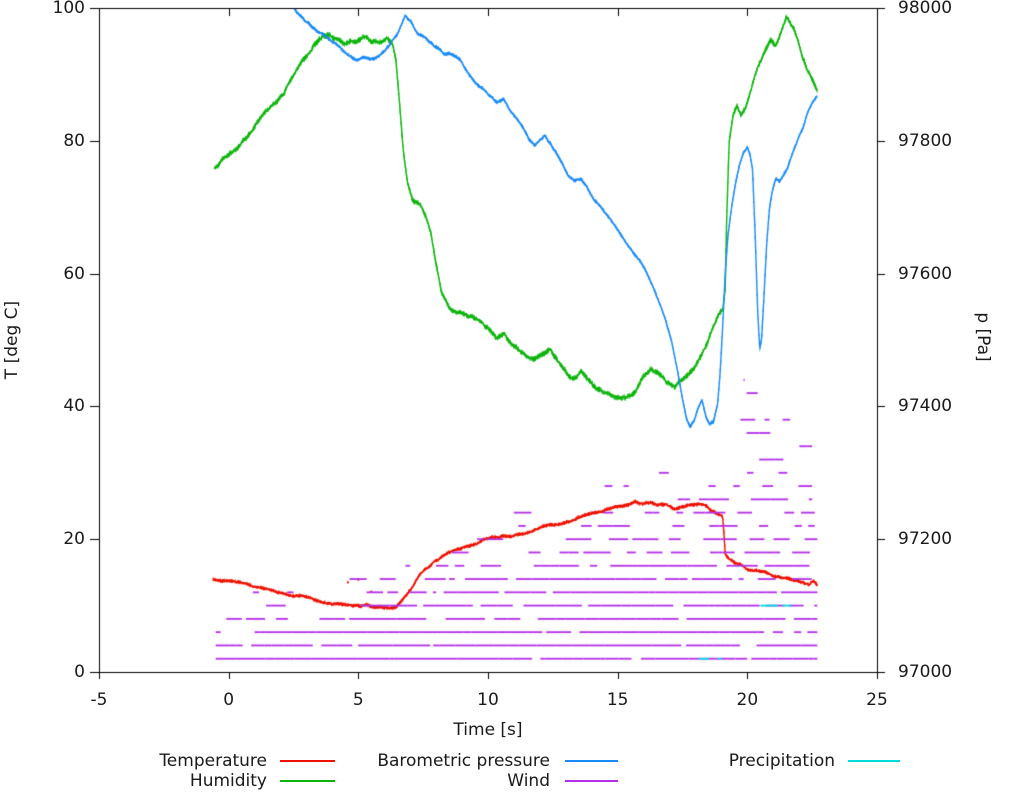 The image size is (1024, 800). What do you see at coordinates (74, 539) in the screenshot?
I see `y-left-tick-label: 20` at bounding box center [74, 539].